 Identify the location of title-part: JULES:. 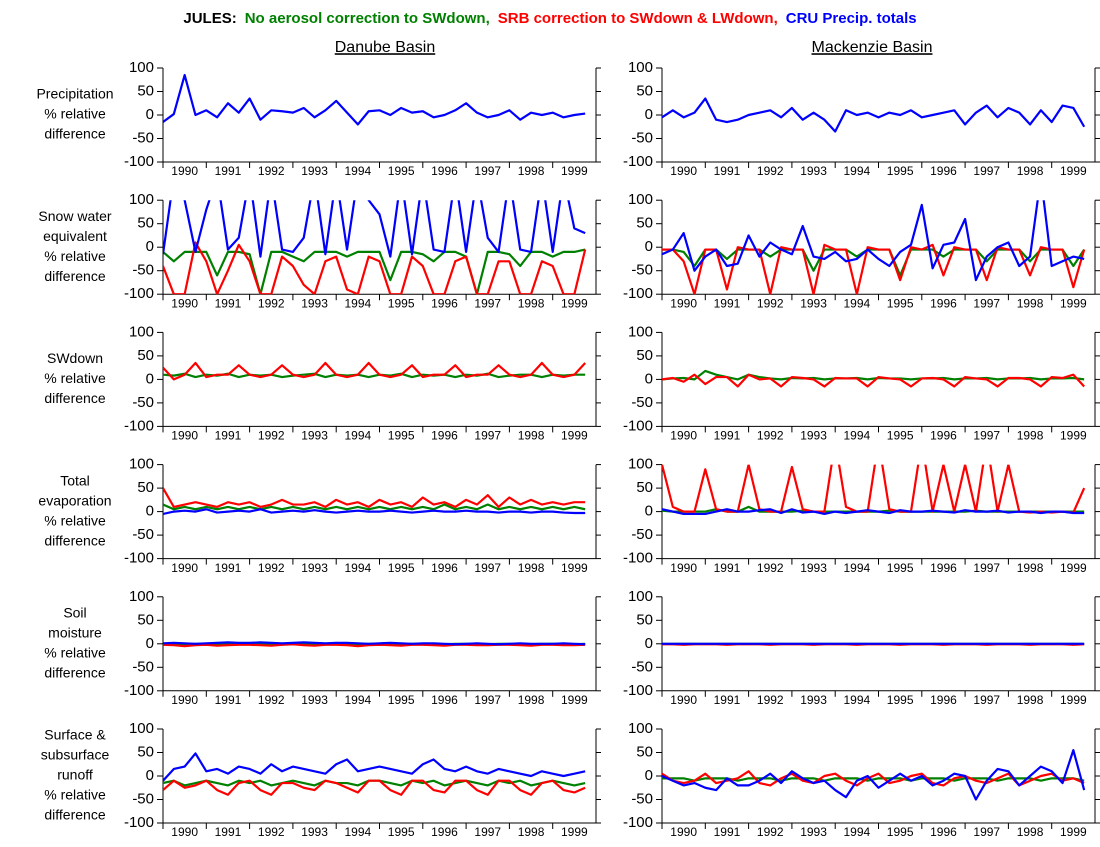
(209, 18).